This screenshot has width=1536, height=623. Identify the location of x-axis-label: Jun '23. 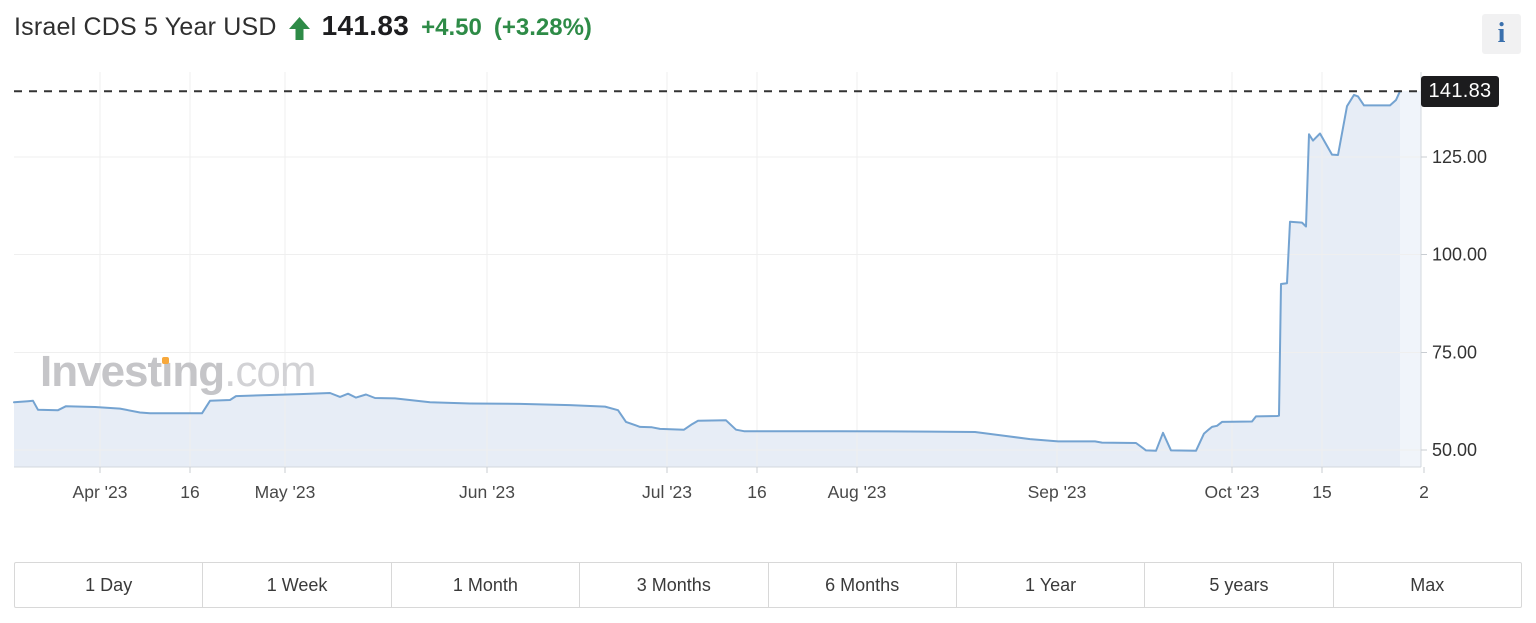
(487, 492).